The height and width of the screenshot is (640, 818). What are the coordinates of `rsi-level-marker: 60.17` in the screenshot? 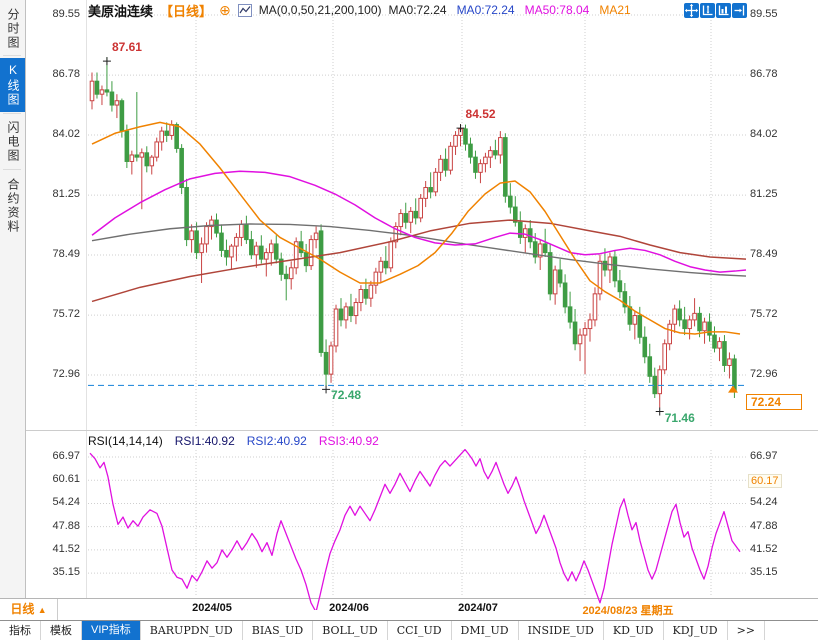 It's located at (765, 480).